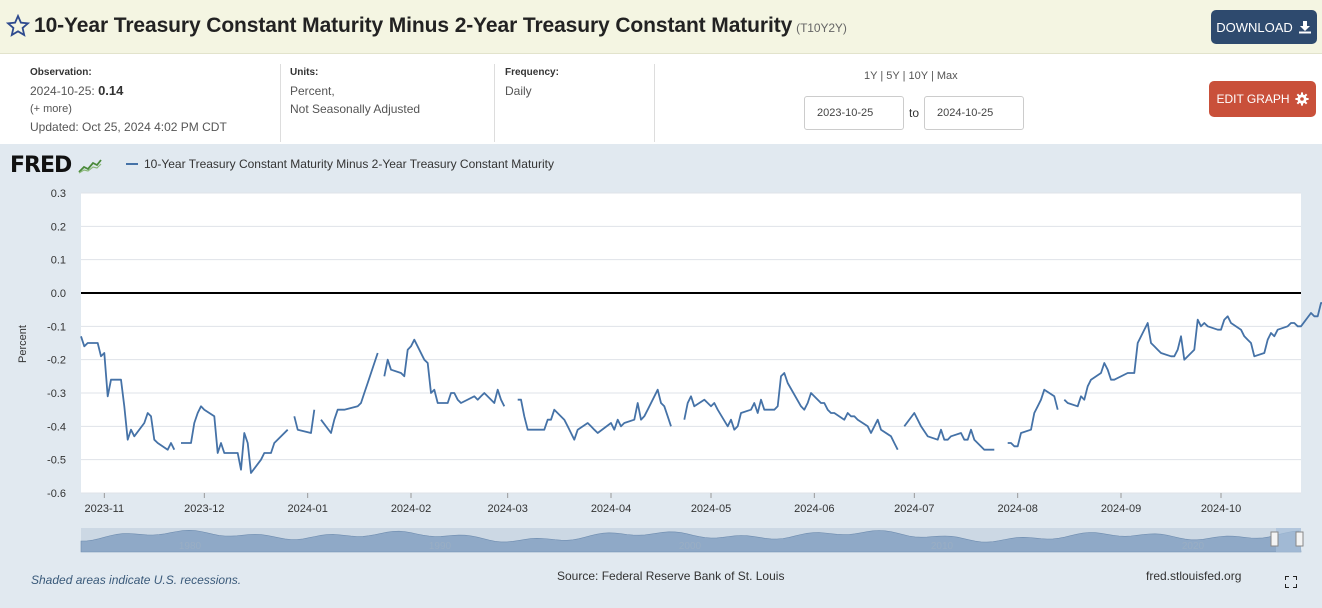 This screenshot has height=608, width=1322. Describe the element at coordinates (41, 165) in the screenshot. I see `fred-logo-text: FRED` at that location.